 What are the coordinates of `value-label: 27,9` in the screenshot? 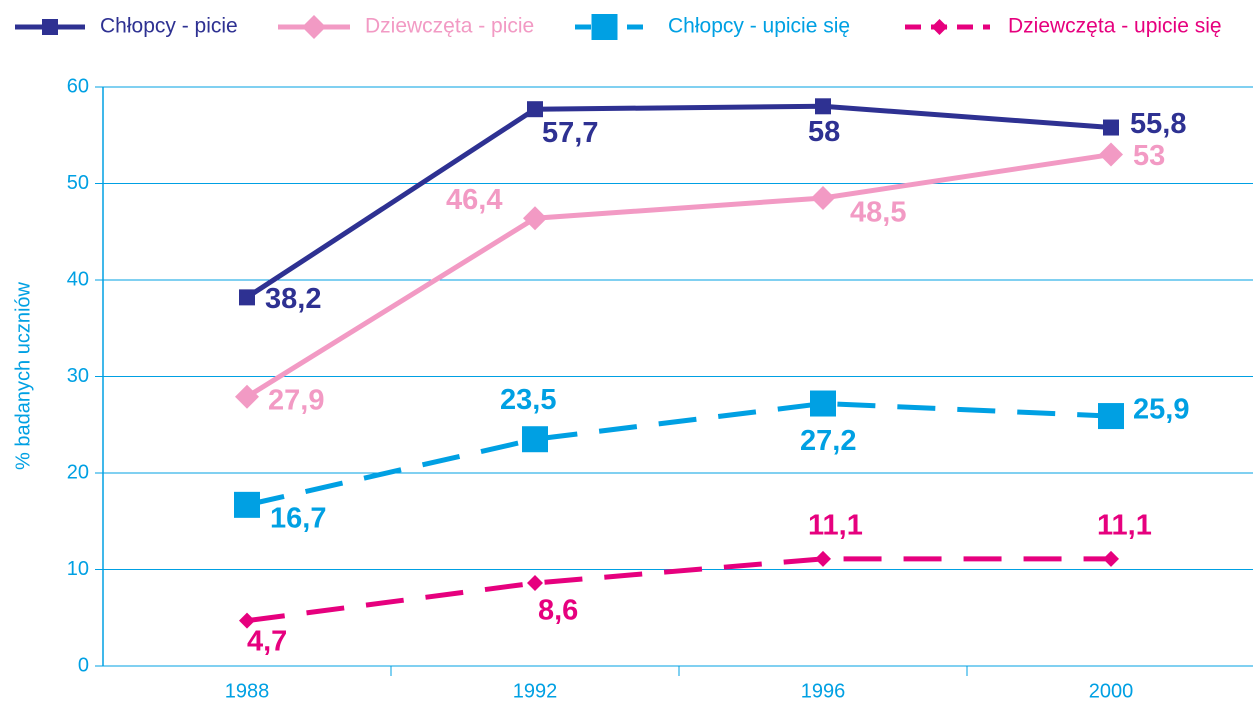 It's located at (296, 400).